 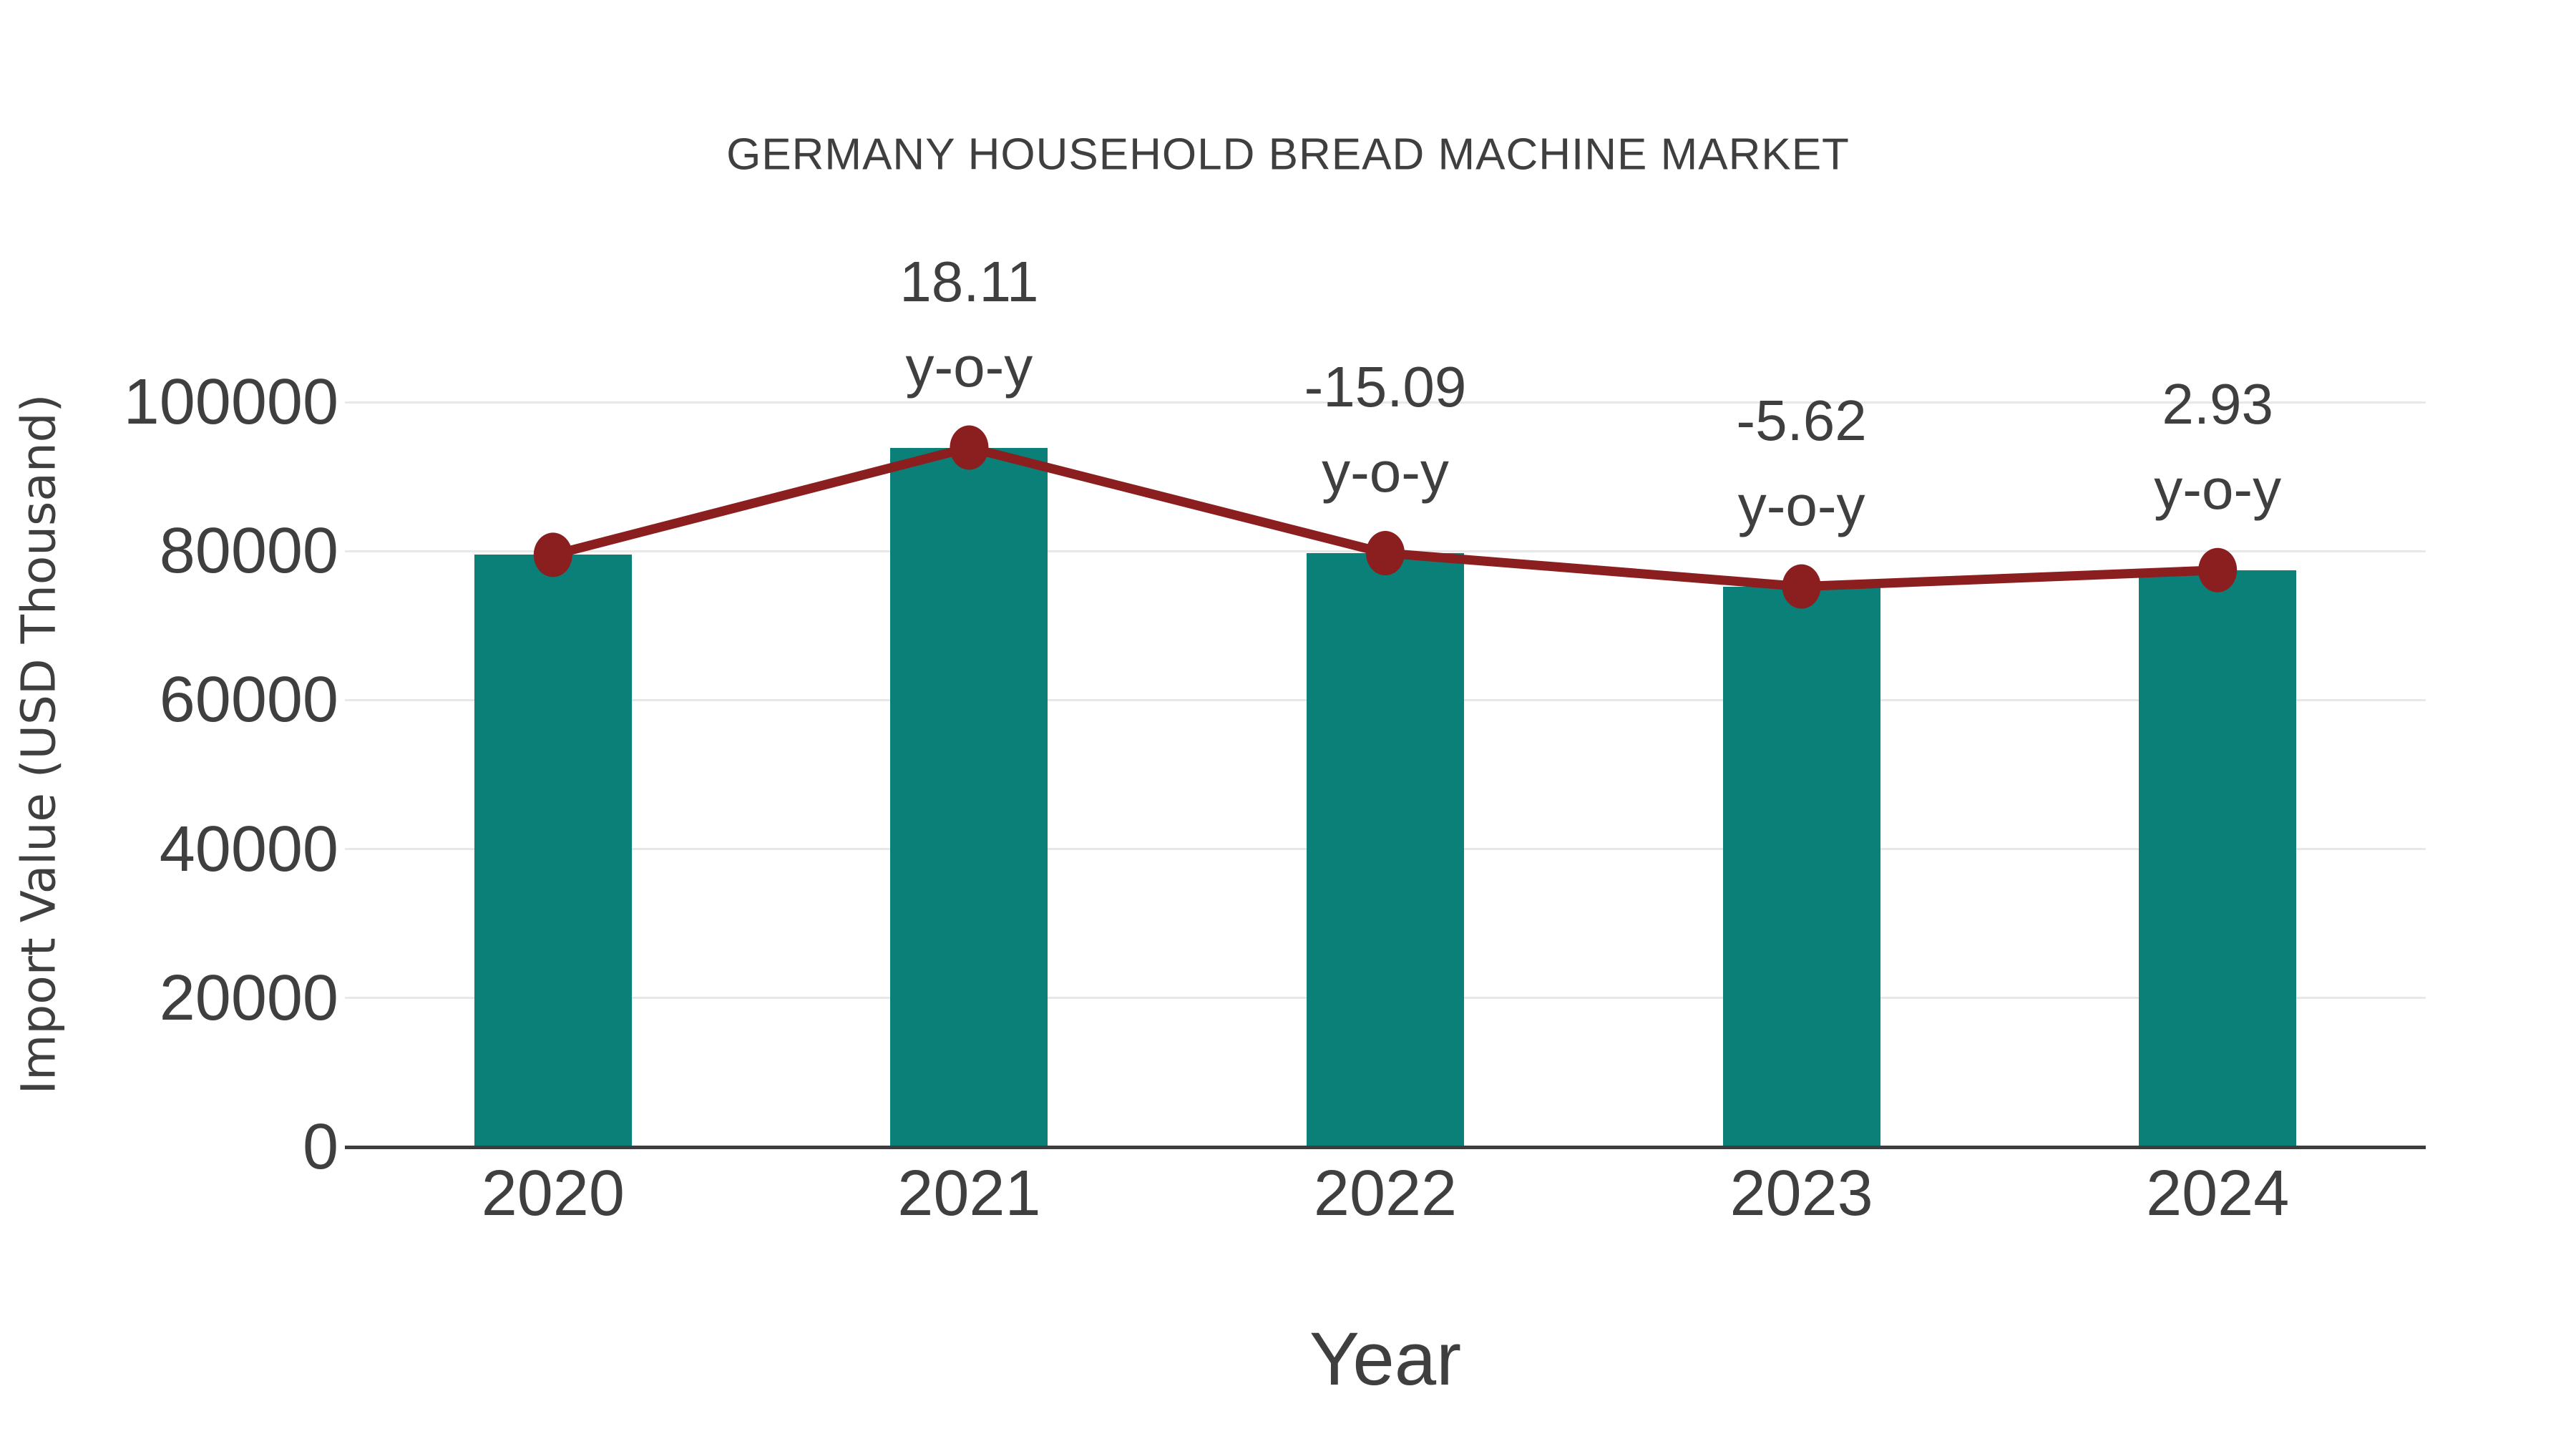 I want to click on annotation-label-2022: y-o-y, so click(x=1385, y=472).